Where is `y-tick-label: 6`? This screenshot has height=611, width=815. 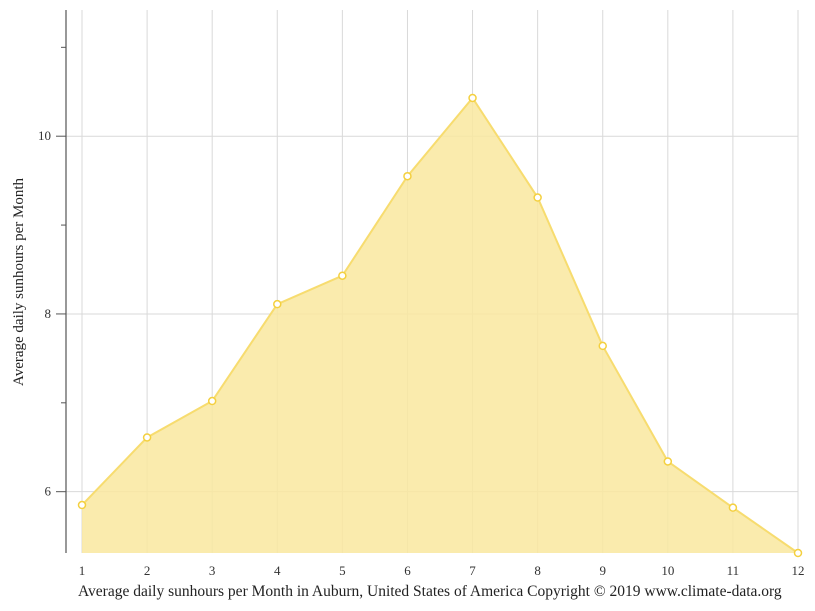
y-tick-label: 6 is located at coordinates (48, 491).